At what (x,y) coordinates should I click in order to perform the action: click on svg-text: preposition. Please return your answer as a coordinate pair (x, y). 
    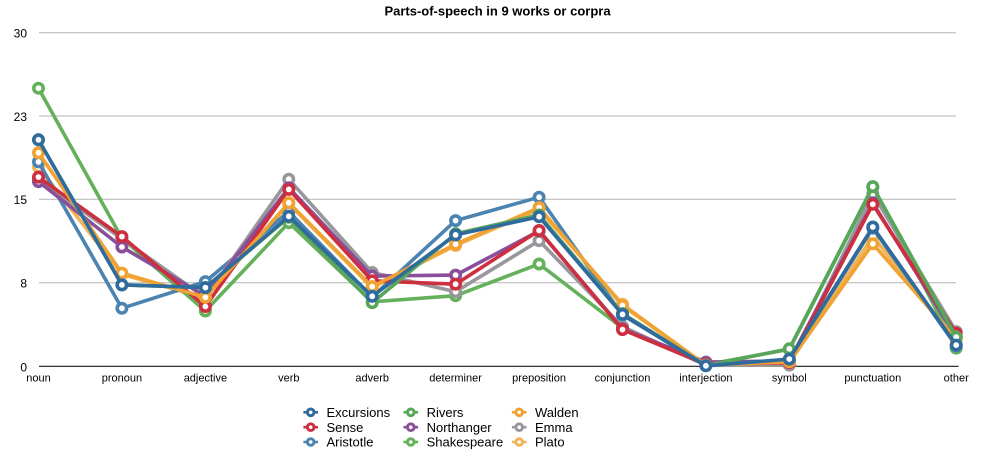
    Looking at the image, I should click on (539, 378).